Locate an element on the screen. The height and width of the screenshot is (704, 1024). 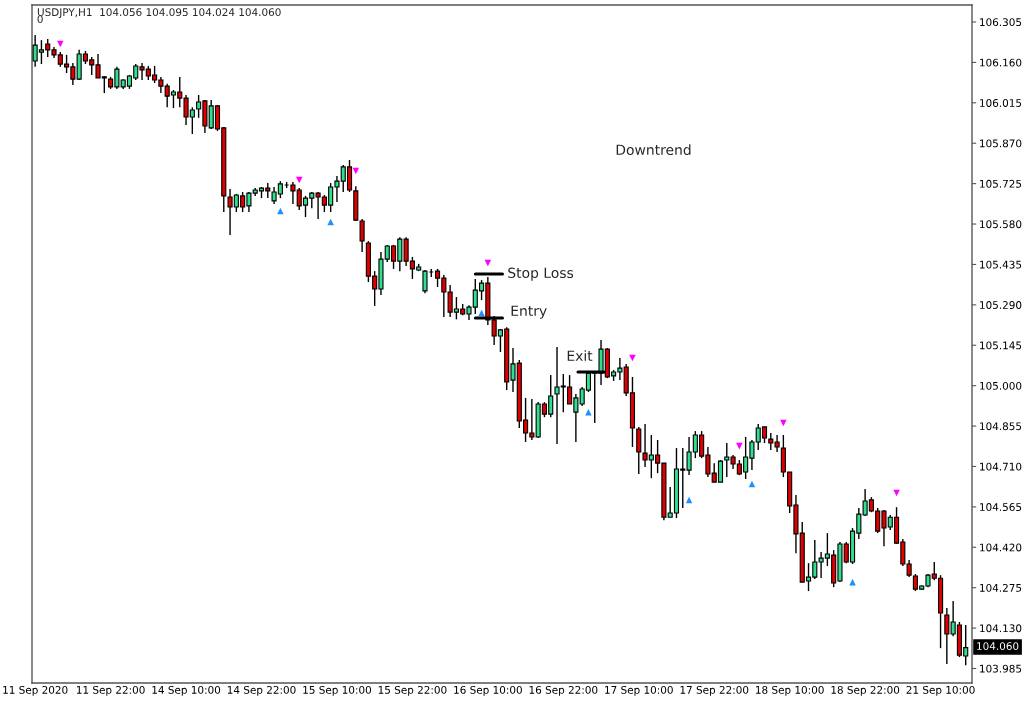
x-tick-label: 14 Sep 10:00 is located at coordinates (186, 690).